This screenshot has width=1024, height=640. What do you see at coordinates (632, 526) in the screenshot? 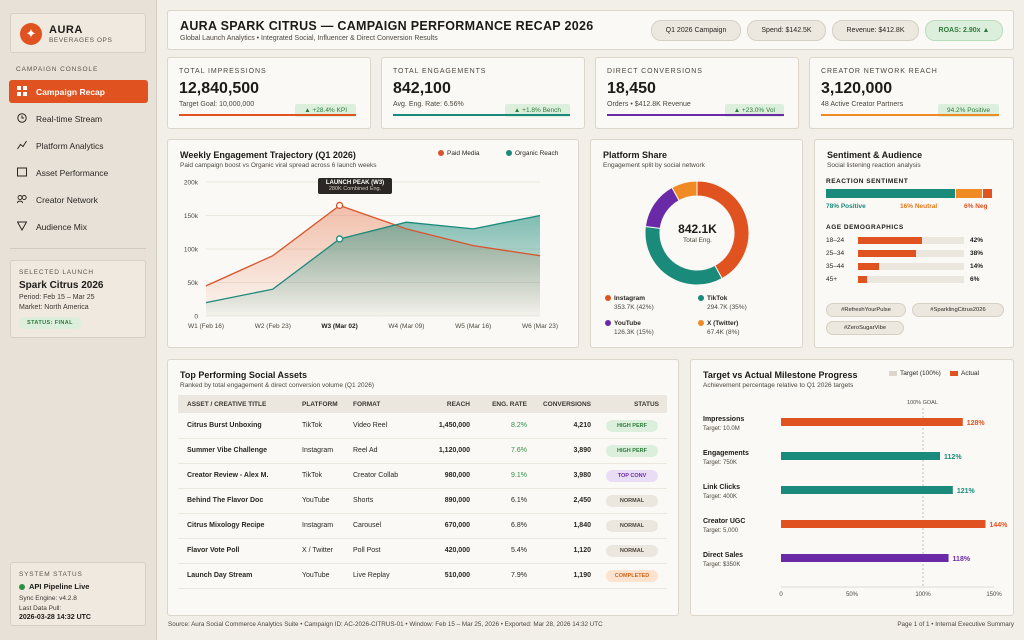
I see `status-badge: NORMAL` at bounding box center [632, 526].